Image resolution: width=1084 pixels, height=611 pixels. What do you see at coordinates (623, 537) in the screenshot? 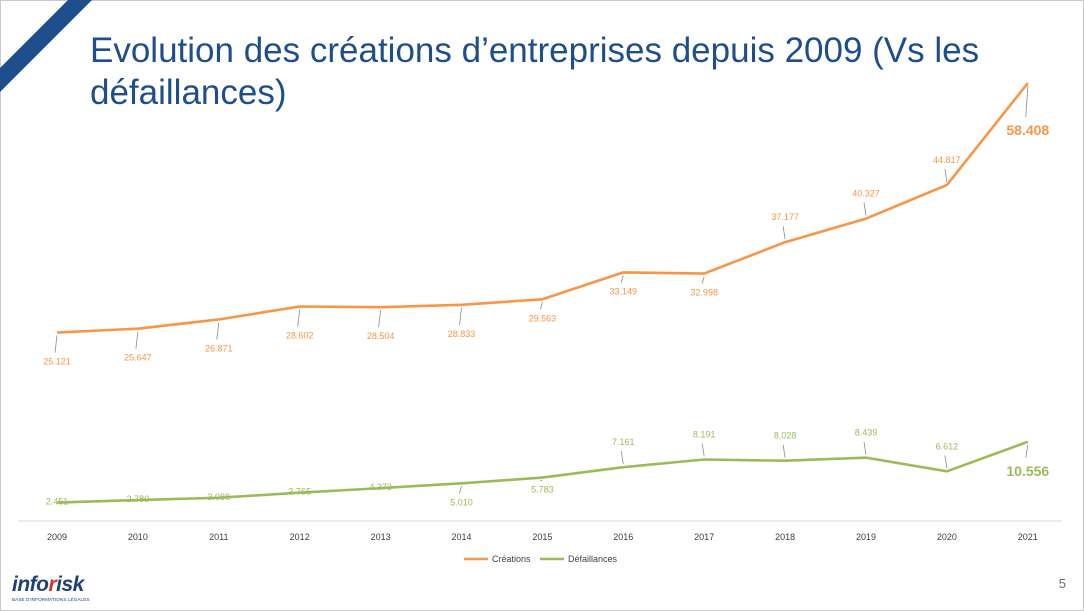
I see `x-tick-label: 2016` at bounding box center [623, 537].